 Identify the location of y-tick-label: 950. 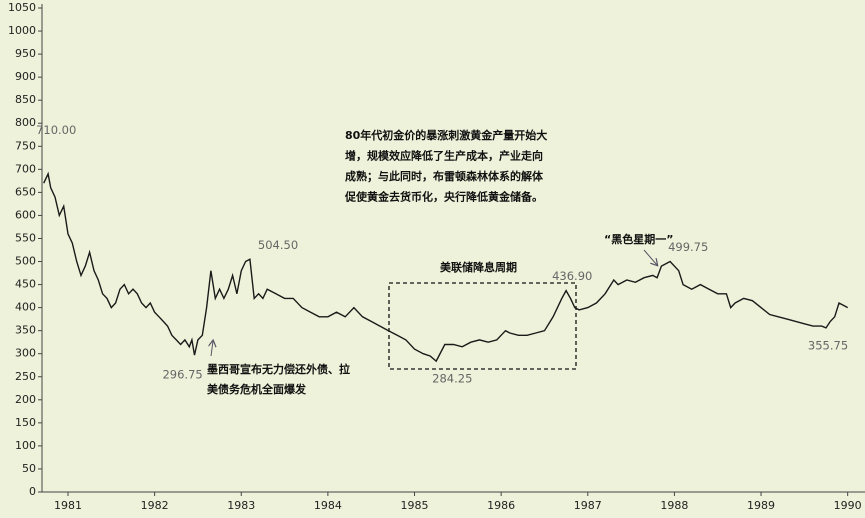
(25, 53).